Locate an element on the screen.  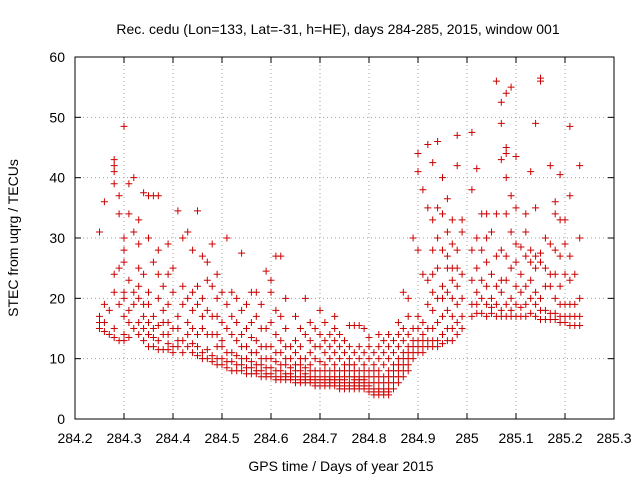
x-tick-label: 284.9 is located at coordinates (417, 438).